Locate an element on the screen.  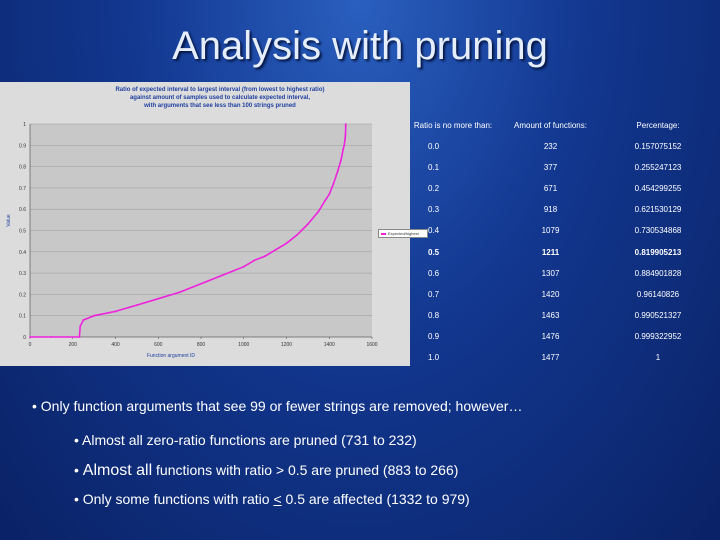
cell-percentage: 0.884901828 is located at coordinates (658, 273).